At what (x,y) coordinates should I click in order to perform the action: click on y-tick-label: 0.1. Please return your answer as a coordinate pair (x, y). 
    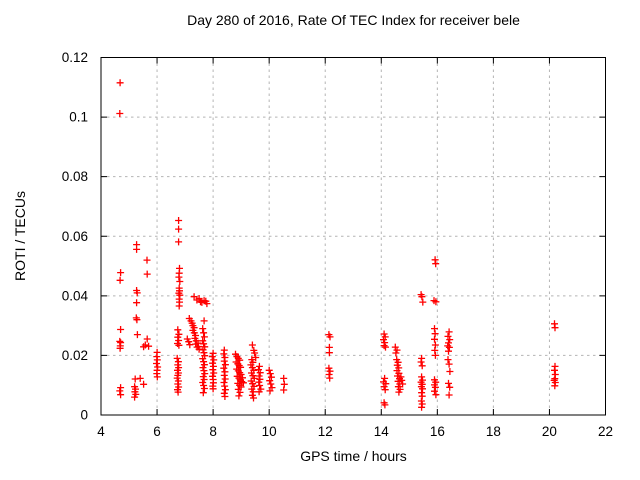
    Looking at the image, I should click on (78, 117).